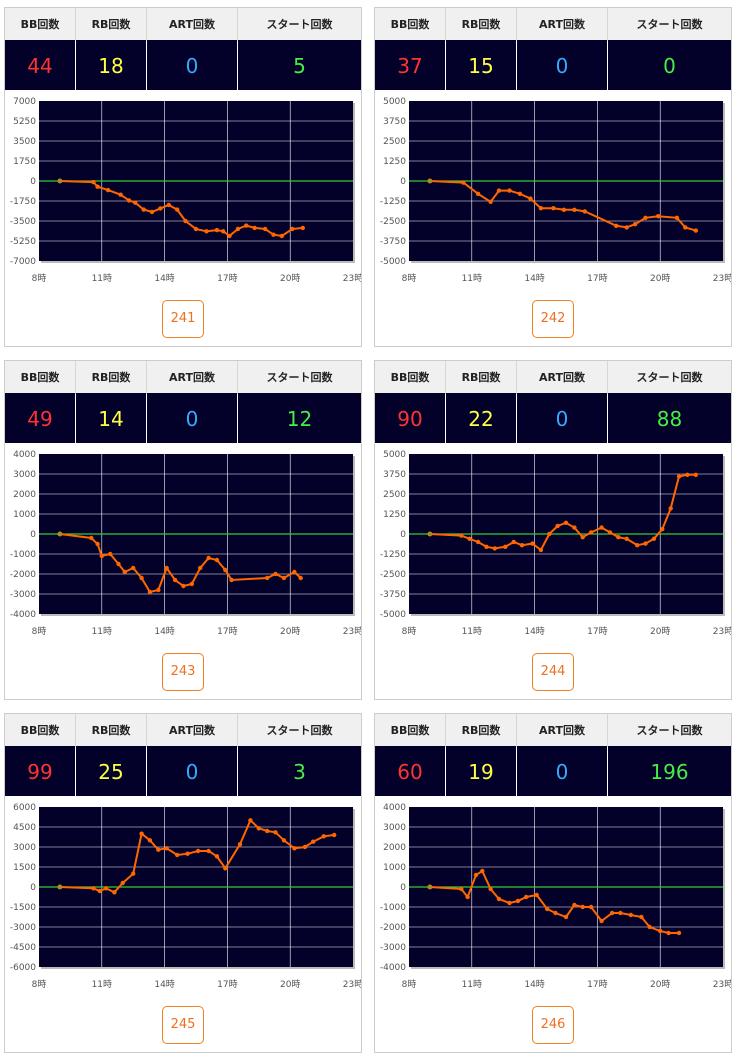 This screenshot has height=1061, width=738. What do you see at coordinates (183, 672) in the screenshot?
I see `machine-number-button: 243` at bounding box center [183, 672].